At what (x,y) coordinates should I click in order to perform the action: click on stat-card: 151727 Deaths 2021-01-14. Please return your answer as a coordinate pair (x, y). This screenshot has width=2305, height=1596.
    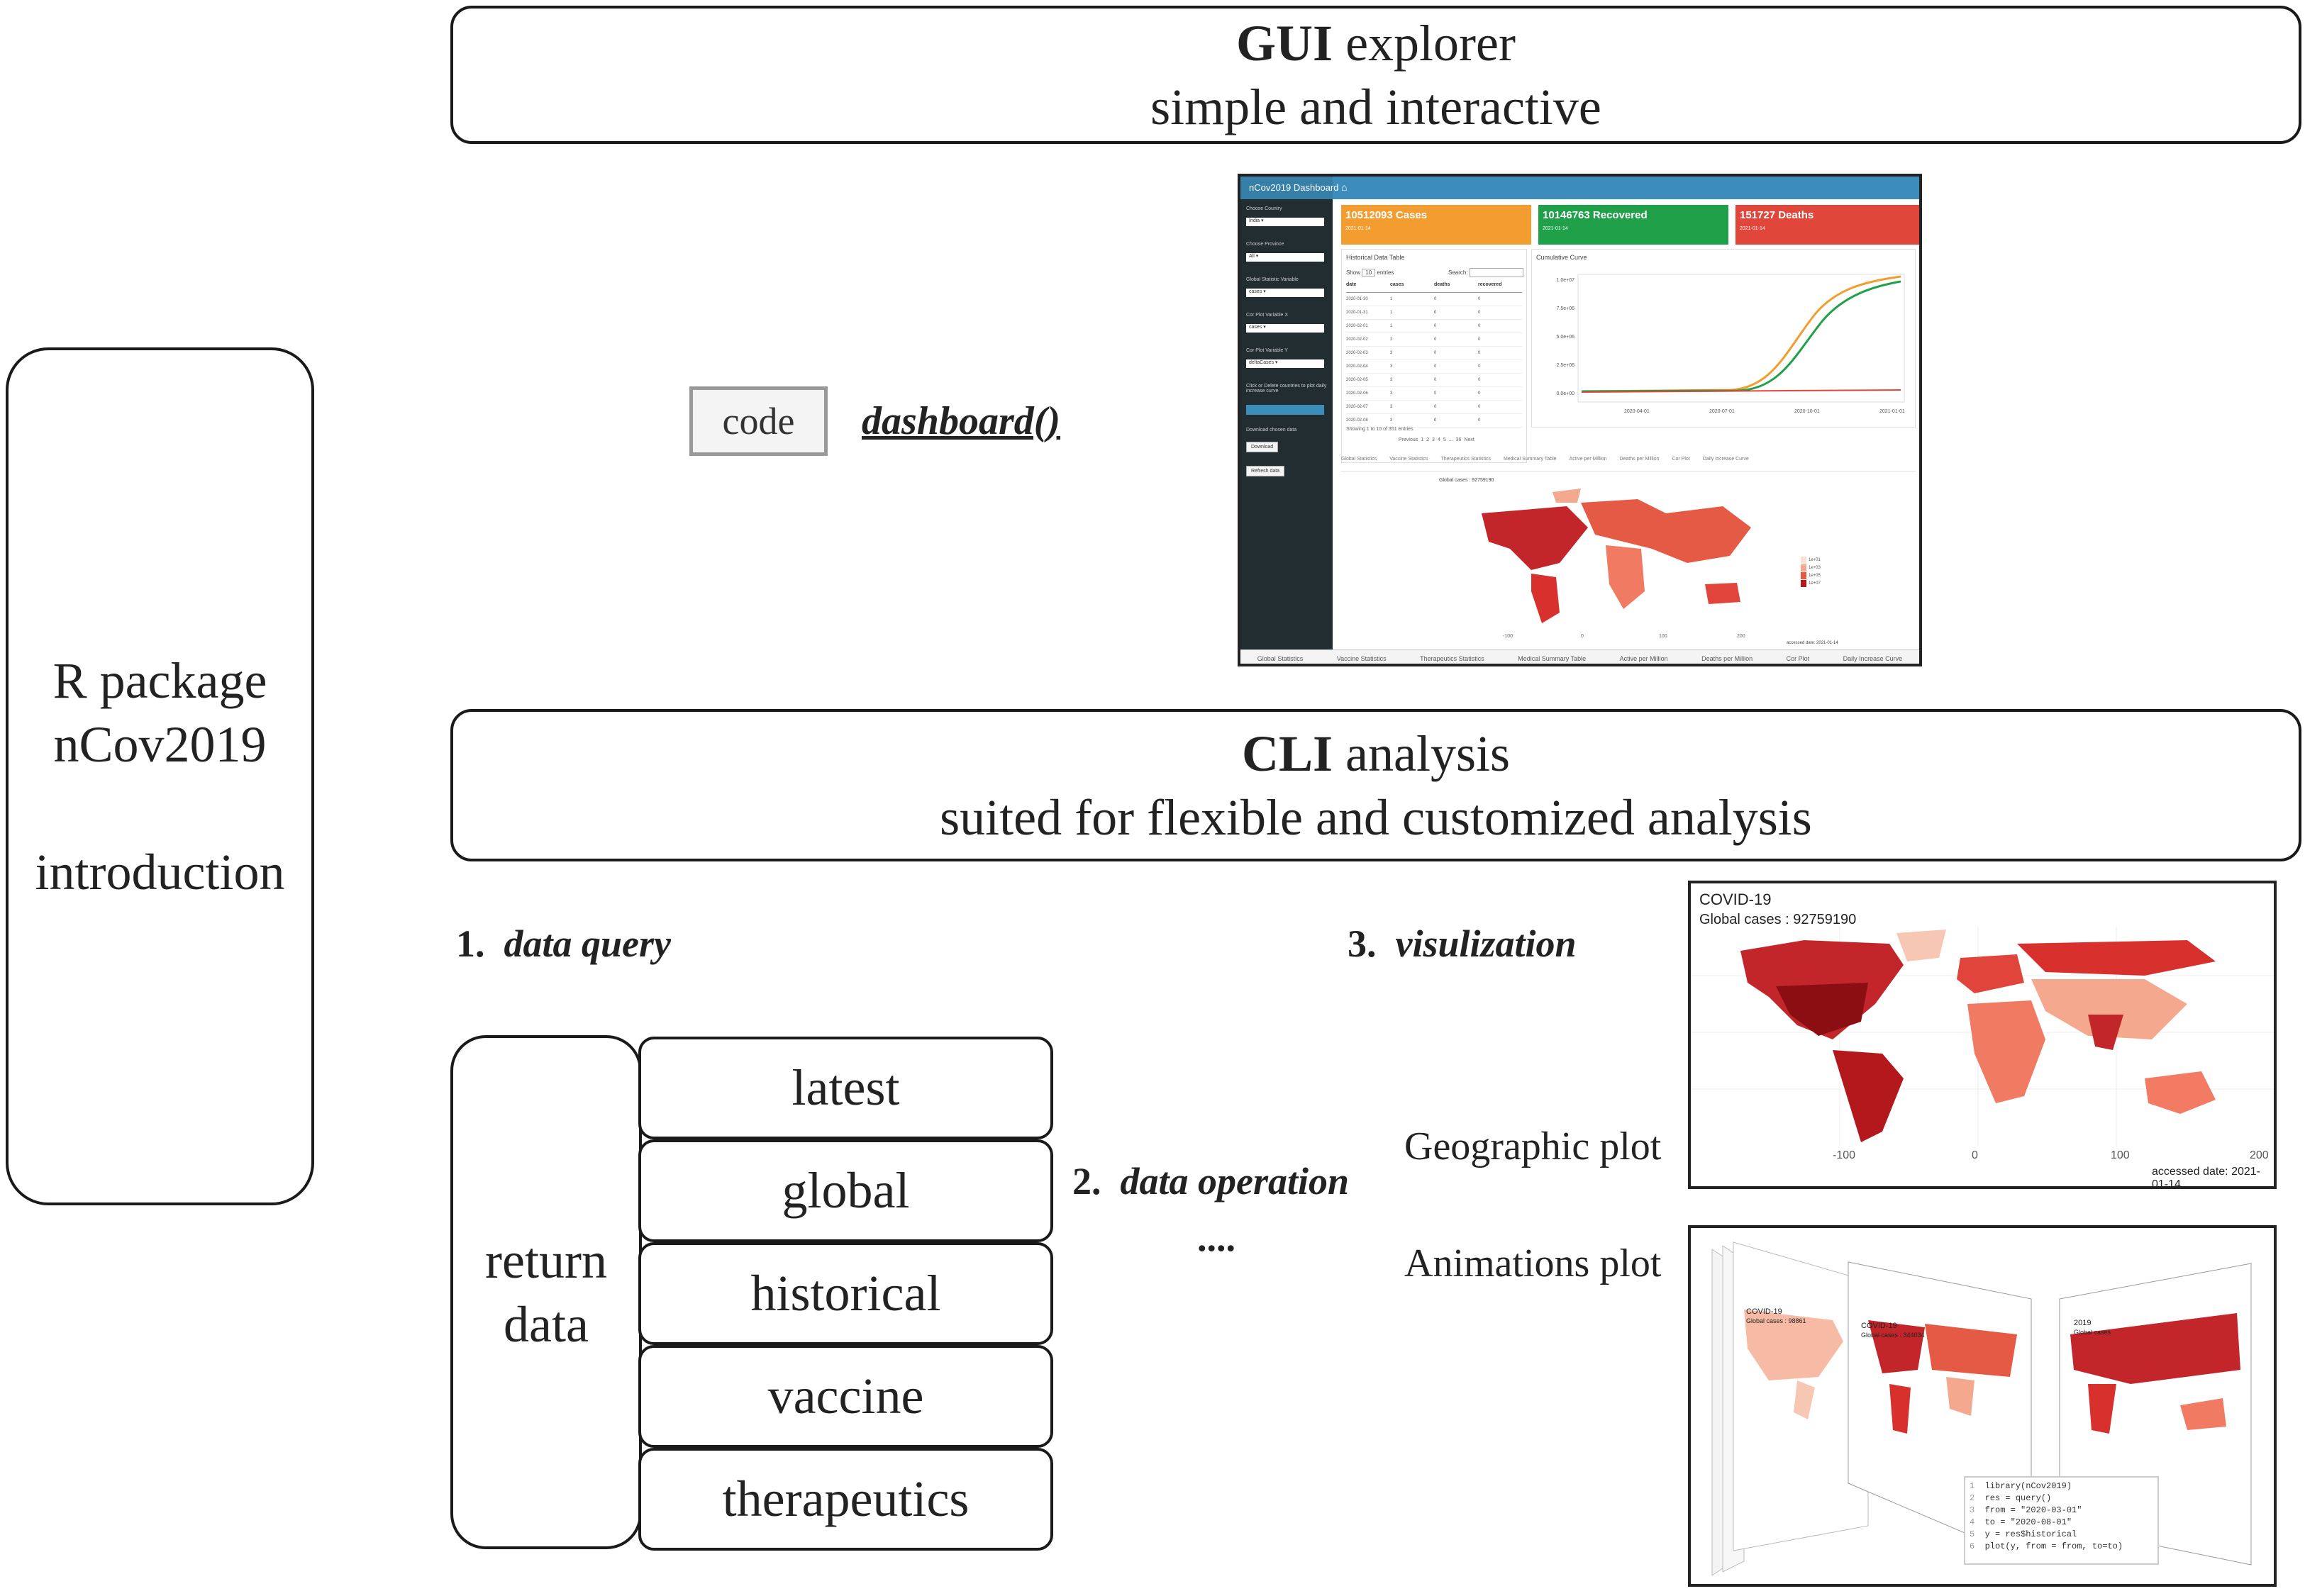
    Looking at the image, I should click on (1827, 225).